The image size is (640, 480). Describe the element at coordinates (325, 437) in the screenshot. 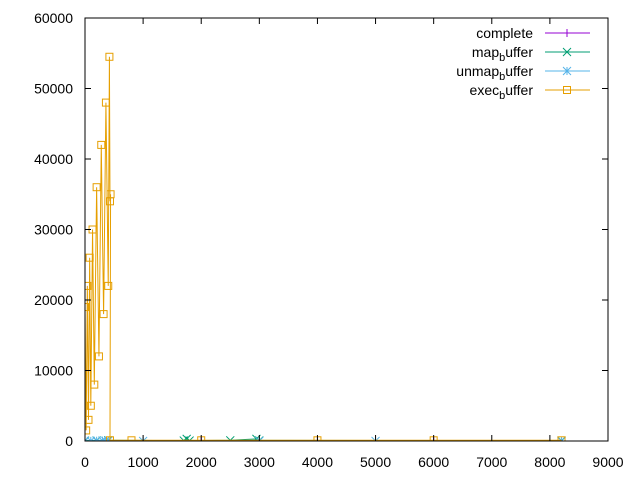

I see `series-map_buffer` at that location.